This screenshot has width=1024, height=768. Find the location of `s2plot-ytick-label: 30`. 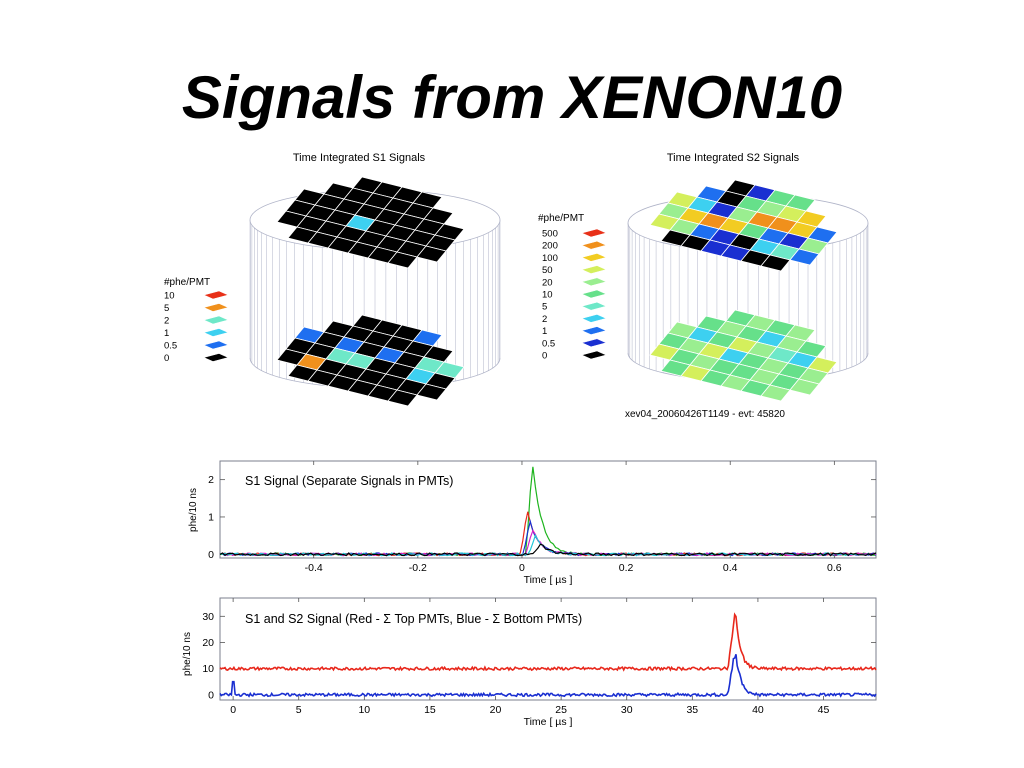

s2plot-ytick-label: 30 is located at coordinates (208, 617).